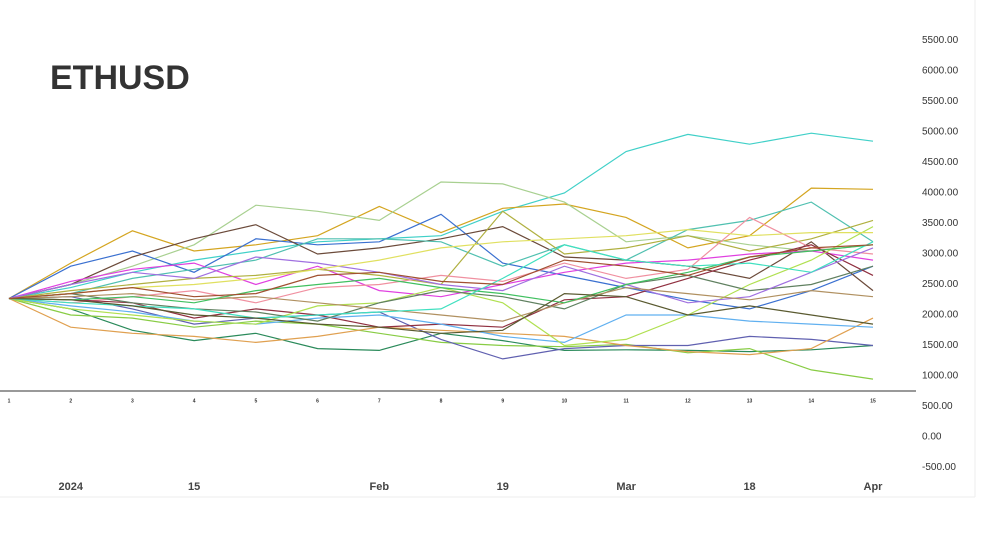 The image size is (984, 554). Describe the element at coordinates (688, 401) in the screenshot. I see `x-tick-label: 12` at that location.